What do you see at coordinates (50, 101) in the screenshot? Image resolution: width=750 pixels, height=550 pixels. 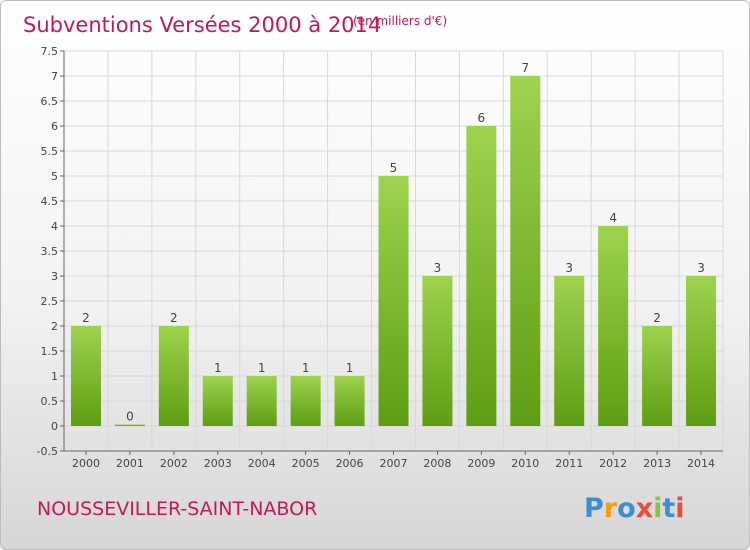 I see `y-tick-label: 6.5` at bounding box center [50, 101].